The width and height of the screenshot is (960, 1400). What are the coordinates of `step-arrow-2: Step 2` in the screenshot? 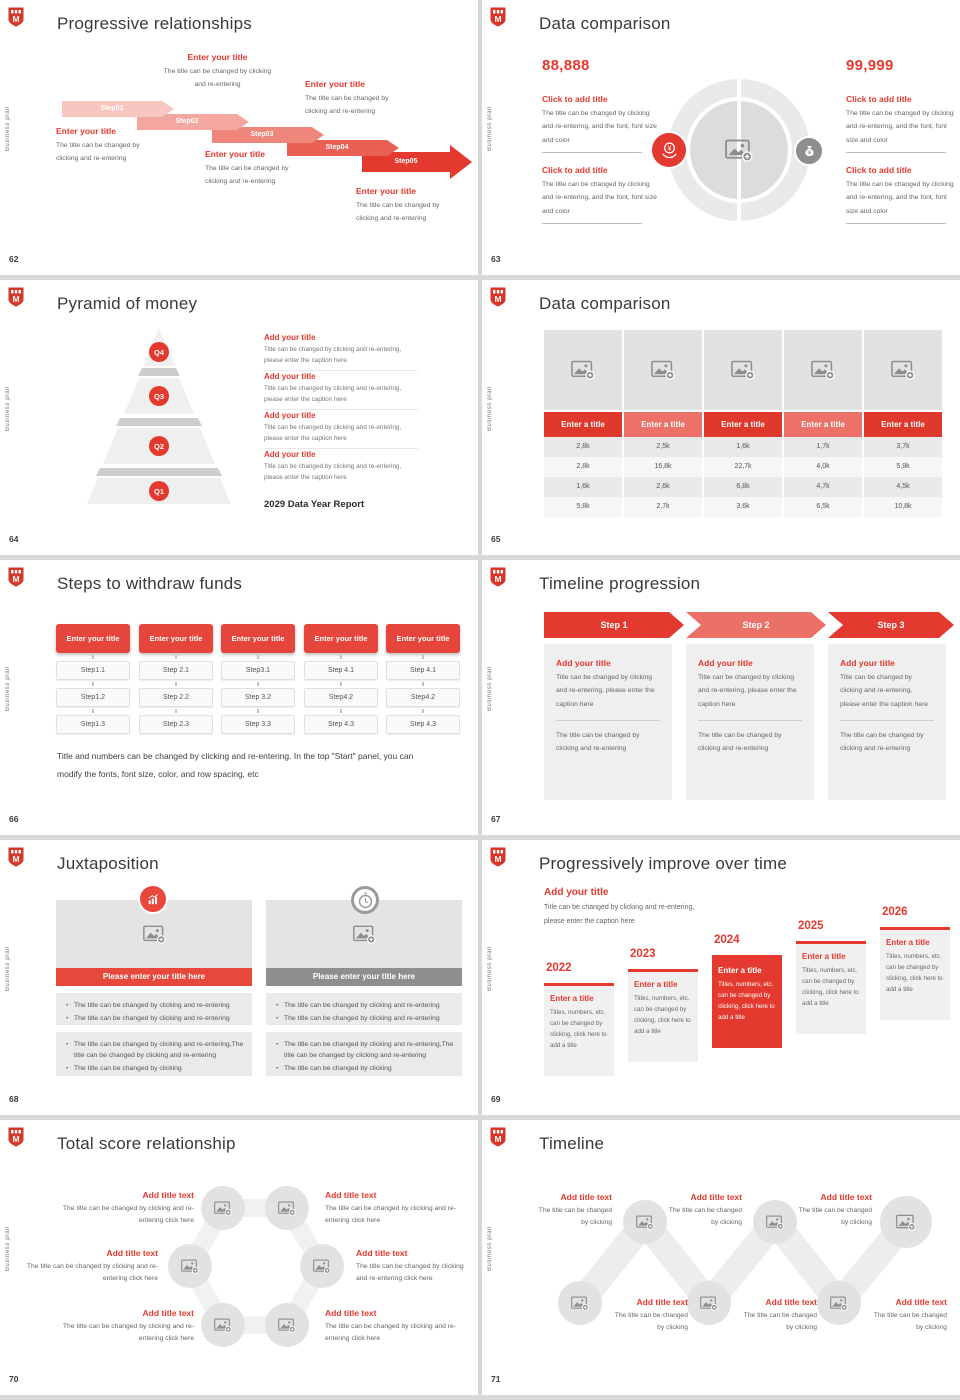 It's located at (756, 625).